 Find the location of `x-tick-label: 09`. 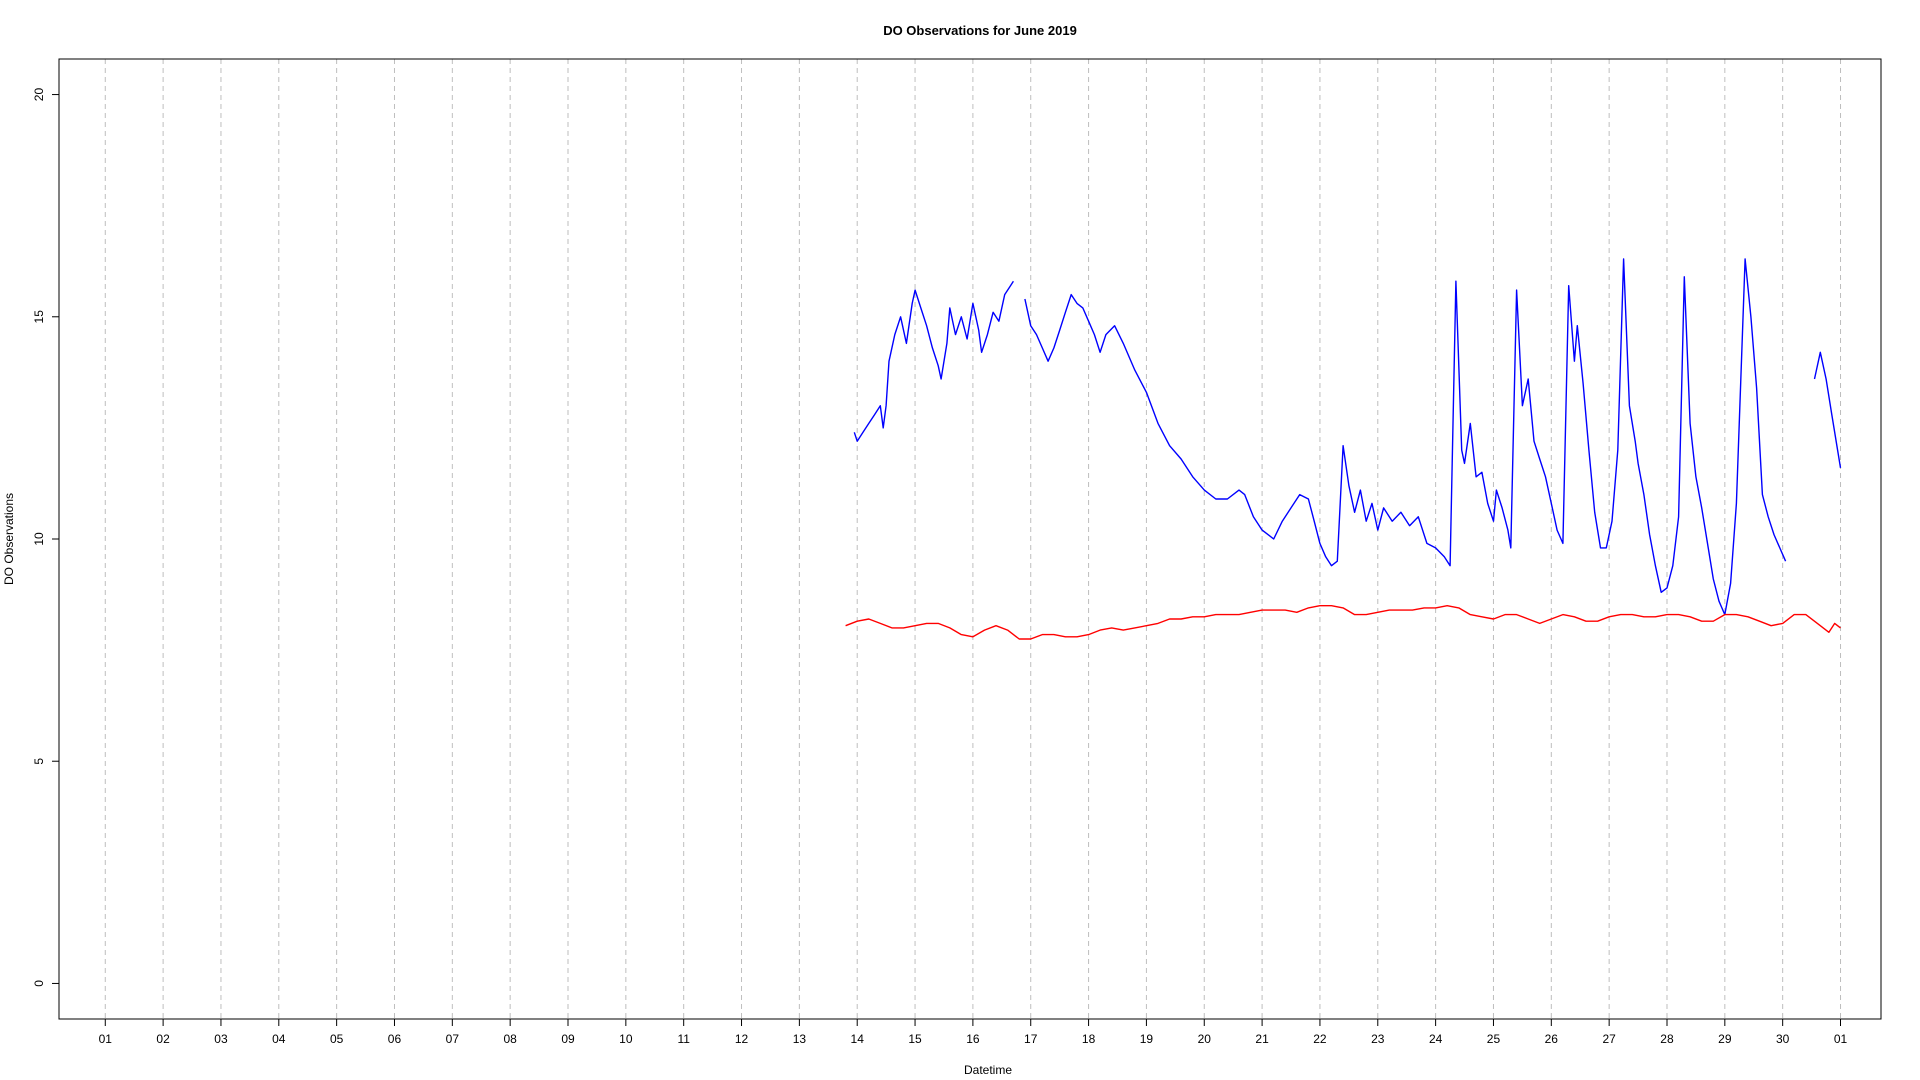

x-tick-label: 09 is located at coordinates (568, 1039).